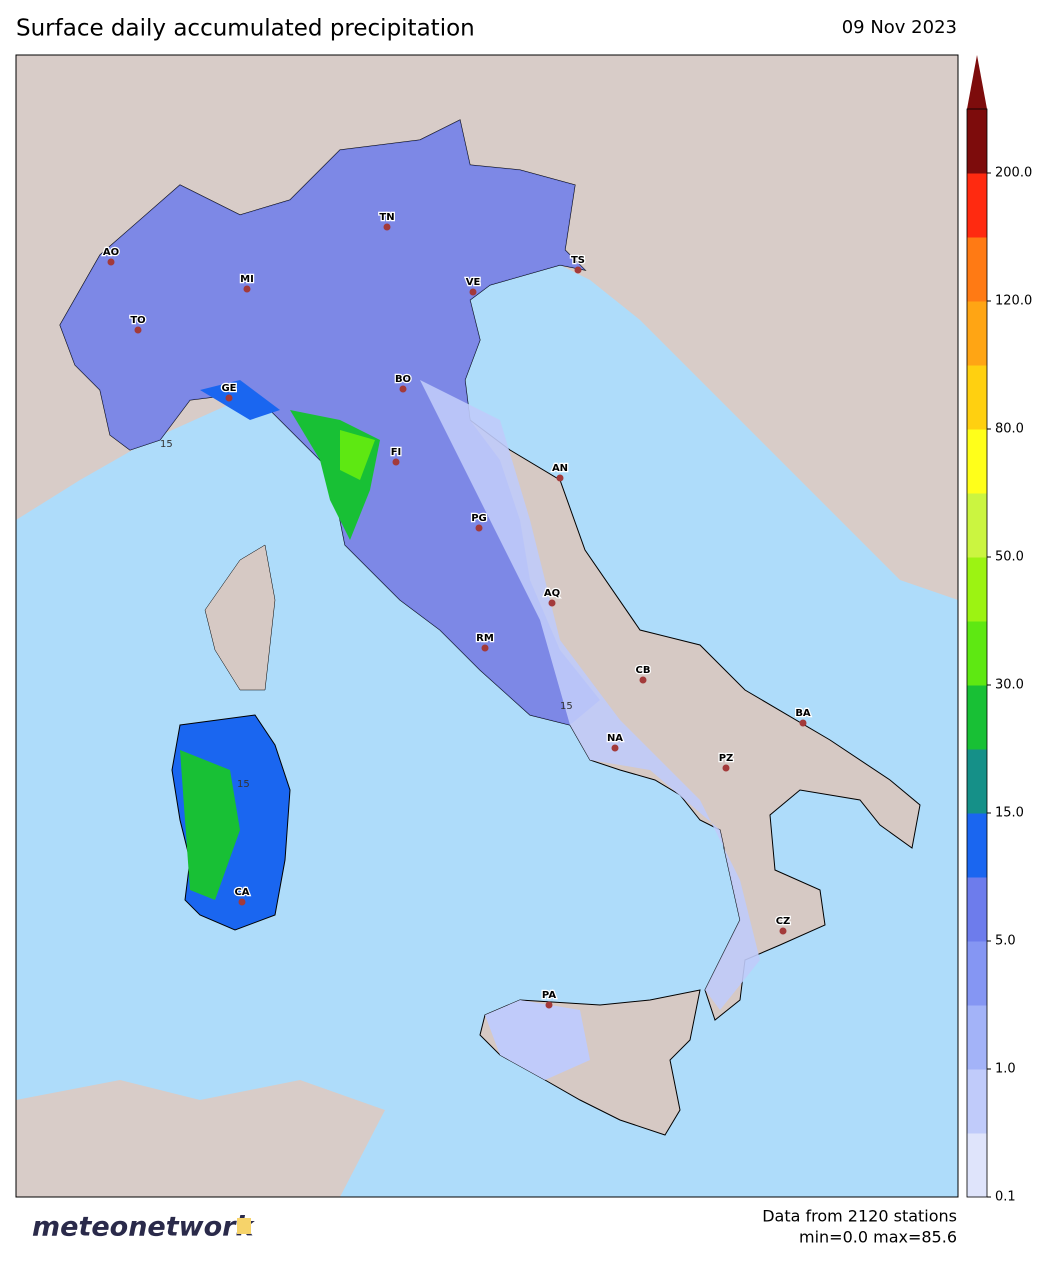 The height and width of the screenshot is (1277, 1046). What do you see at coordinates (1009, 685) in the screenshot?
I see `colorbar-tick-label: 30.0` at bounding box center [1009, 685].